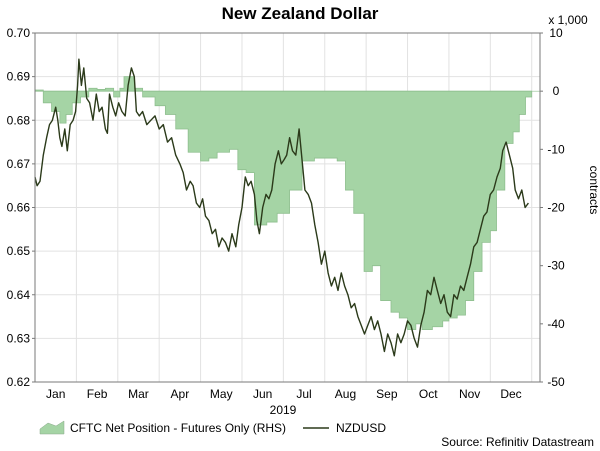  I want to click on left-tick-label: 0.63, so click(19, 338).